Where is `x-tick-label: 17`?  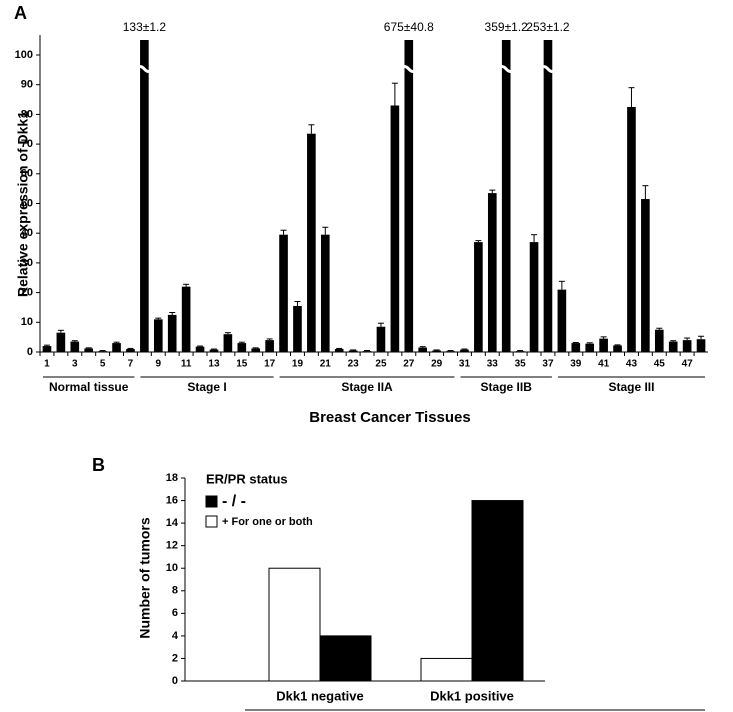
x-tick-label: 17 is located at coordinates (270, 364).